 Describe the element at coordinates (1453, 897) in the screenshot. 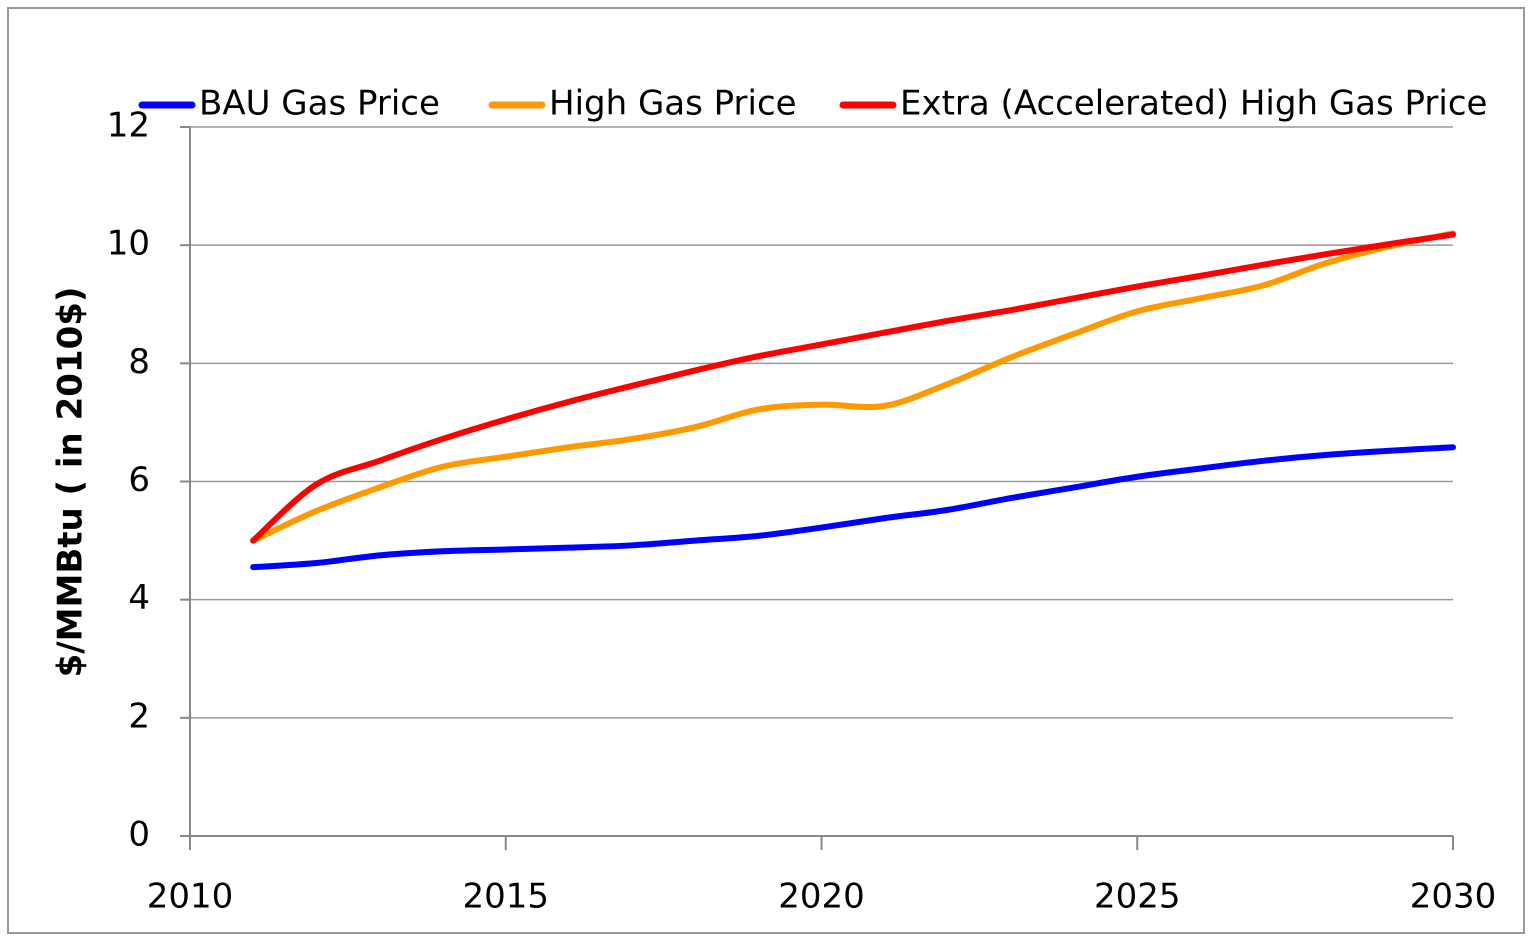

I see `x-tick-label: 2030` at that location.